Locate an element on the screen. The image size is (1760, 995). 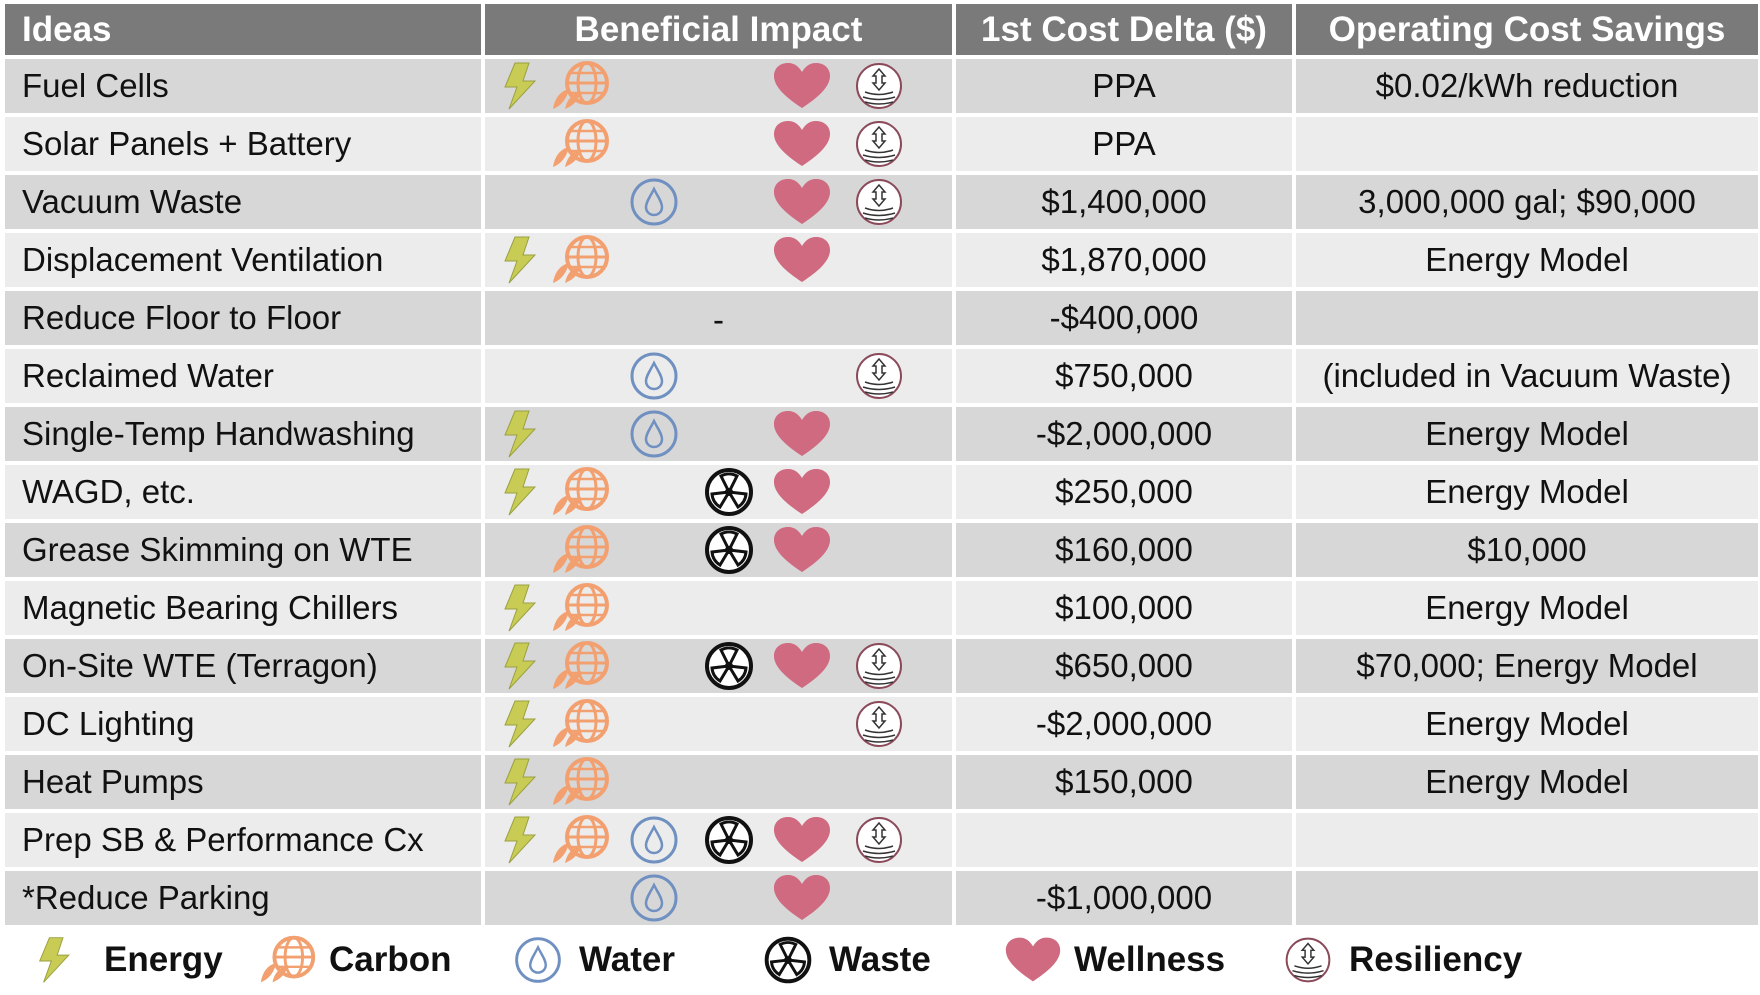
table-row: Reduce Floor to Floor - -$400,000 is located at coordinates (881, 320).